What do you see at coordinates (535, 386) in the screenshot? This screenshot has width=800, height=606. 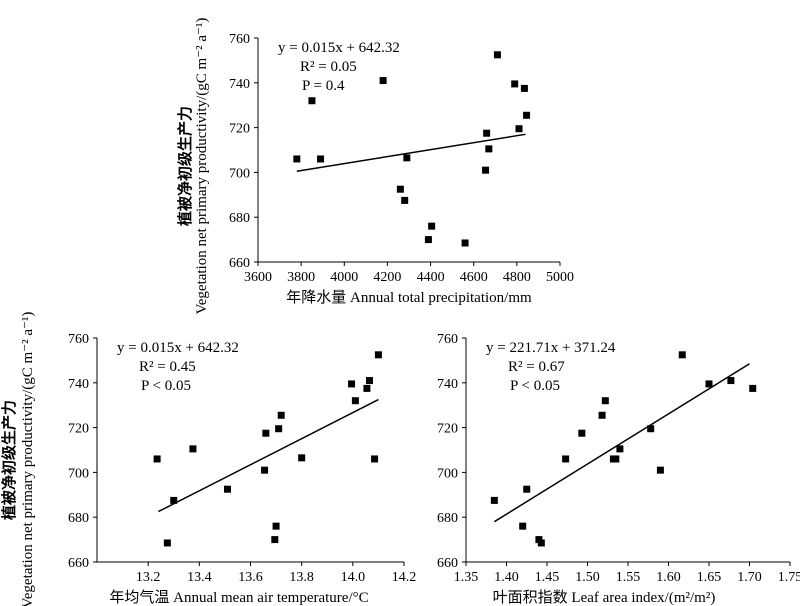 I see `lai-annotation-line: P < 0.05` at bounding box center [535, 386].